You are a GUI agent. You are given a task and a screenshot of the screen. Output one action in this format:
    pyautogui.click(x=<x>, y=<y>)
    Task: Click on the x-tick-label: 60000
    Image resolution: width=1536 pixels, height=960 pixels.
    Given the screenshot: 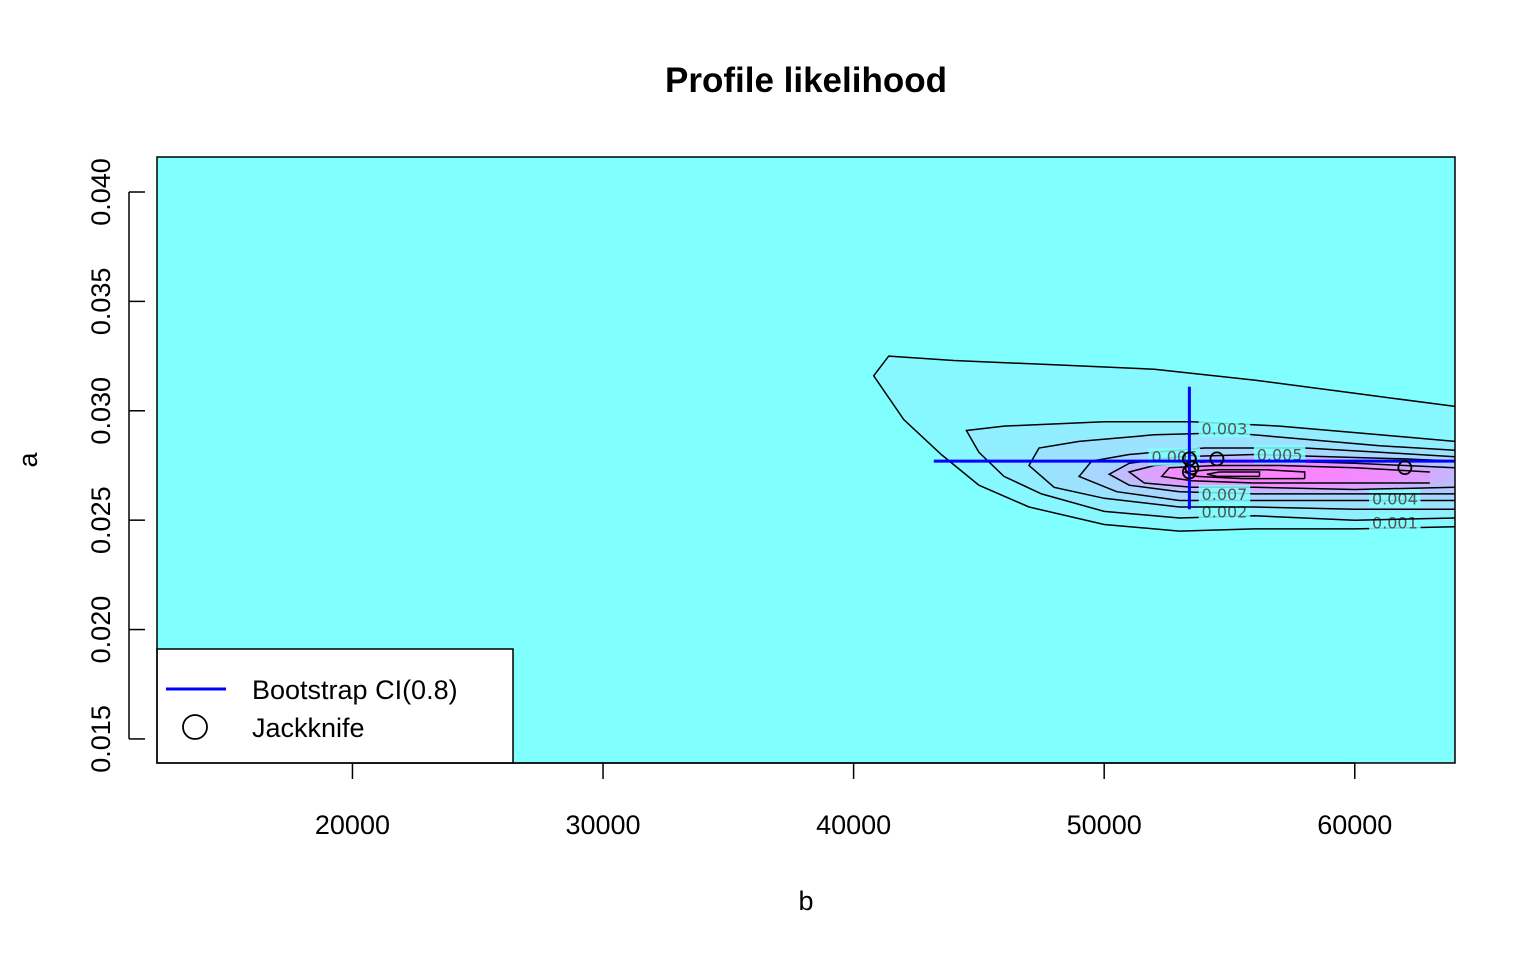 What is the action you would take?
    pyautogui.click(x=1354, y=825)
    